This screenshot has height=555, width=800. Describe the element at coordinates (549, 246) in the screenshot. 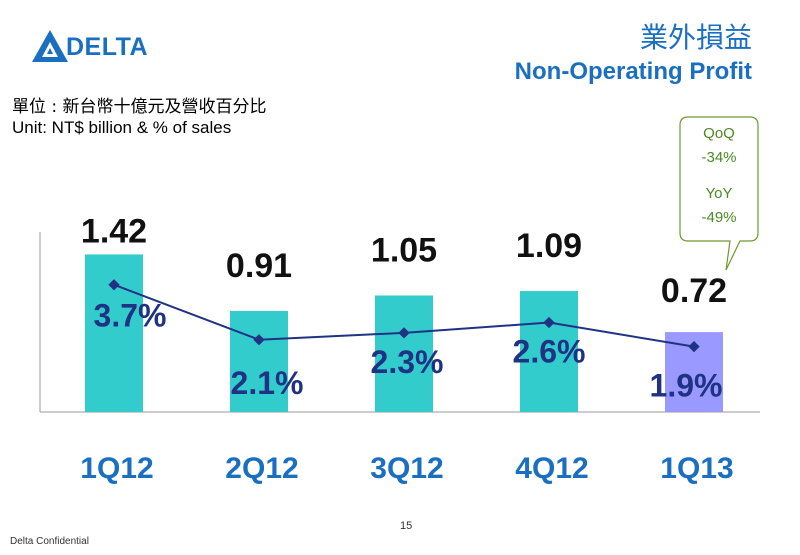

I see `bar-value-label-4Q12: 1.09` at that location.